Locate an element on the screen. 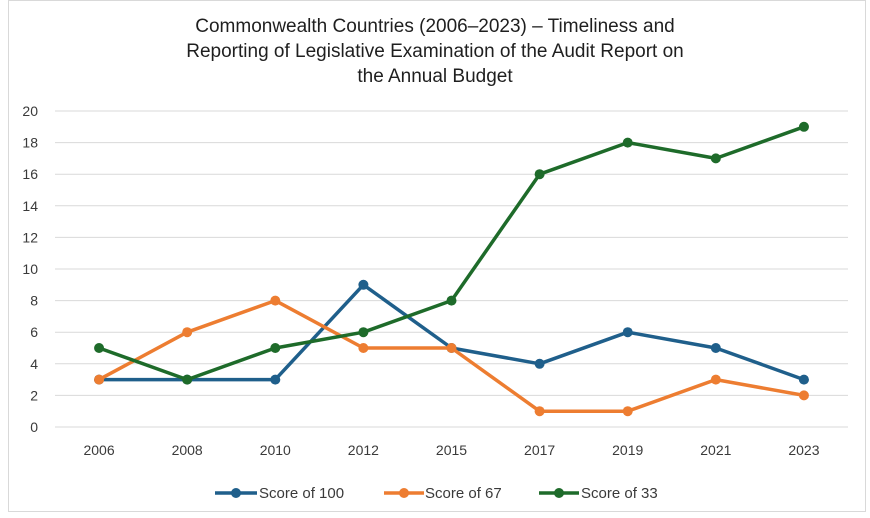 The image size is (870, 518). x-tick-label-2008: 2008 is located at coordinates (187, 450).